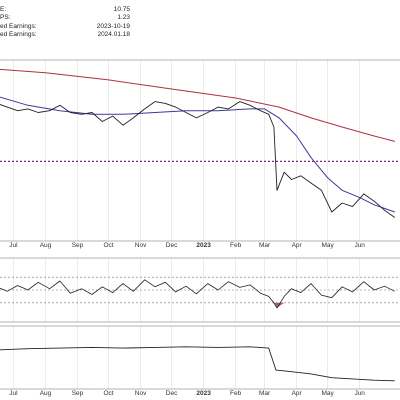 This screenshot has height=400, width=400. I want to click on info-value: 2024.01.18, so click(113, 34).